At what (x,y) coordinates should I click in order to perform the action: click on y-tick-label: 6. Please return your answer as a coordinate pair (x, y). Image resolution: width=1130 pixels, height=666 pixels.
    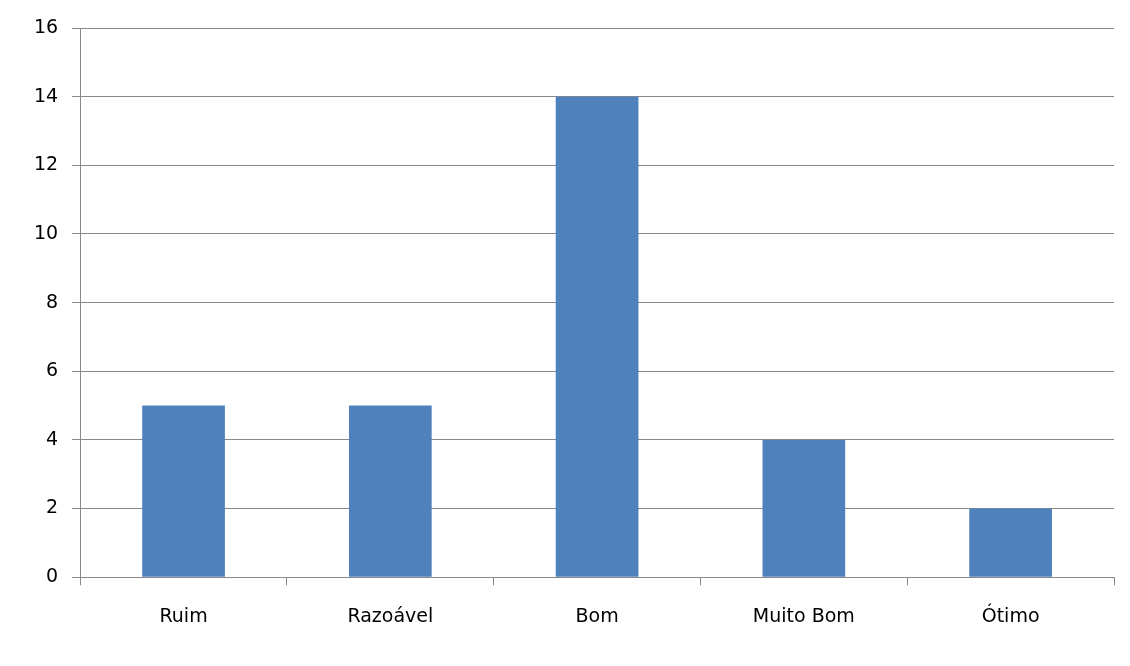
    Looking at the image, I should click on (52, 369).